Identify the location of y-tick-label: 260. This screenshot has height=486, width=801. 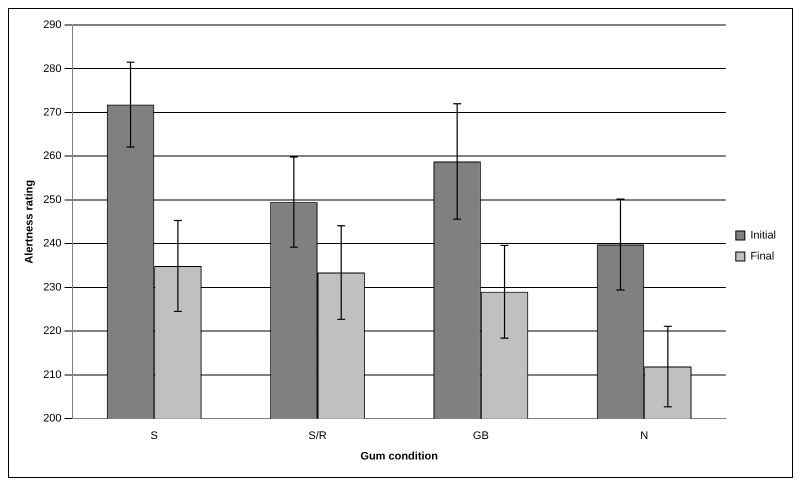
(52, 156).